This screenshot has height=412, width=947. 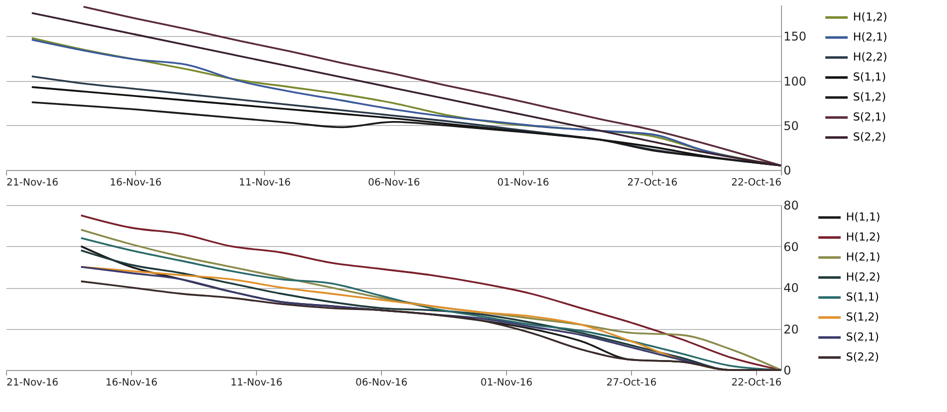 I want to click on y-tick-label: 40, so click(x=791, y=288).